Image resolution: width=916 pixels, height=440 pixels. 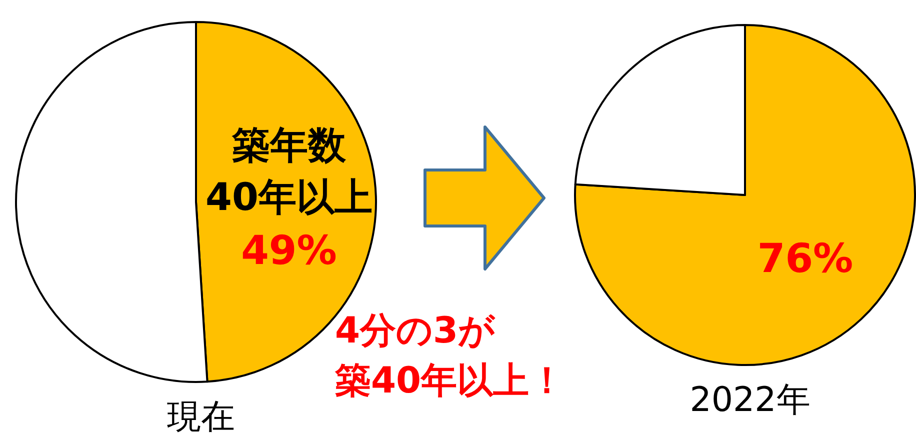 I want to click on slice-label: 築年数 40年以上, so click(x=289, y=171).